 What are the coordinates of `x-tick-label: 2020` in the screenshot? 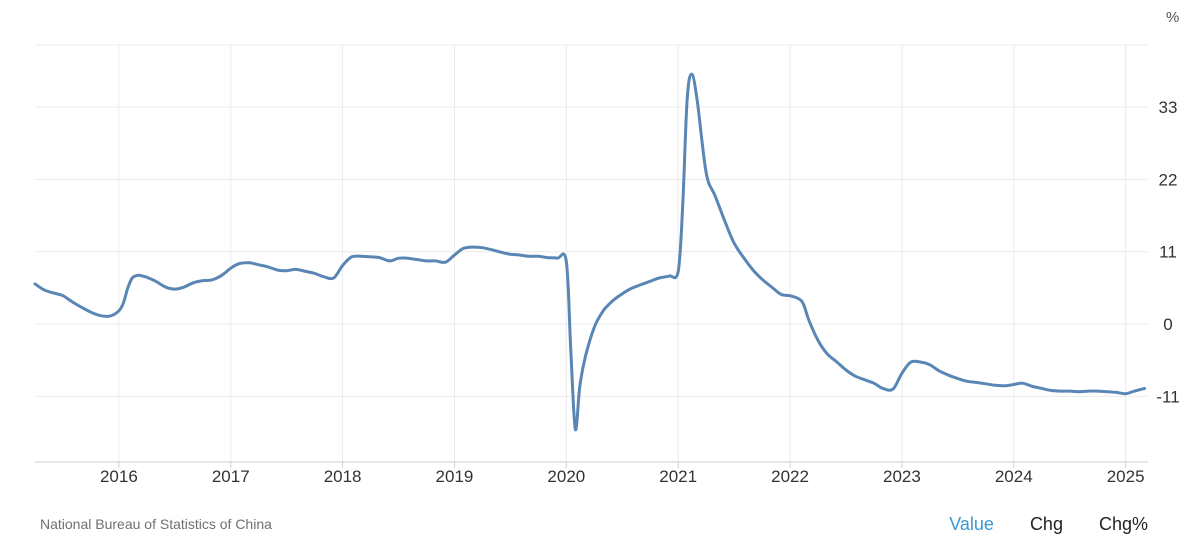 It's located at (566, 476).